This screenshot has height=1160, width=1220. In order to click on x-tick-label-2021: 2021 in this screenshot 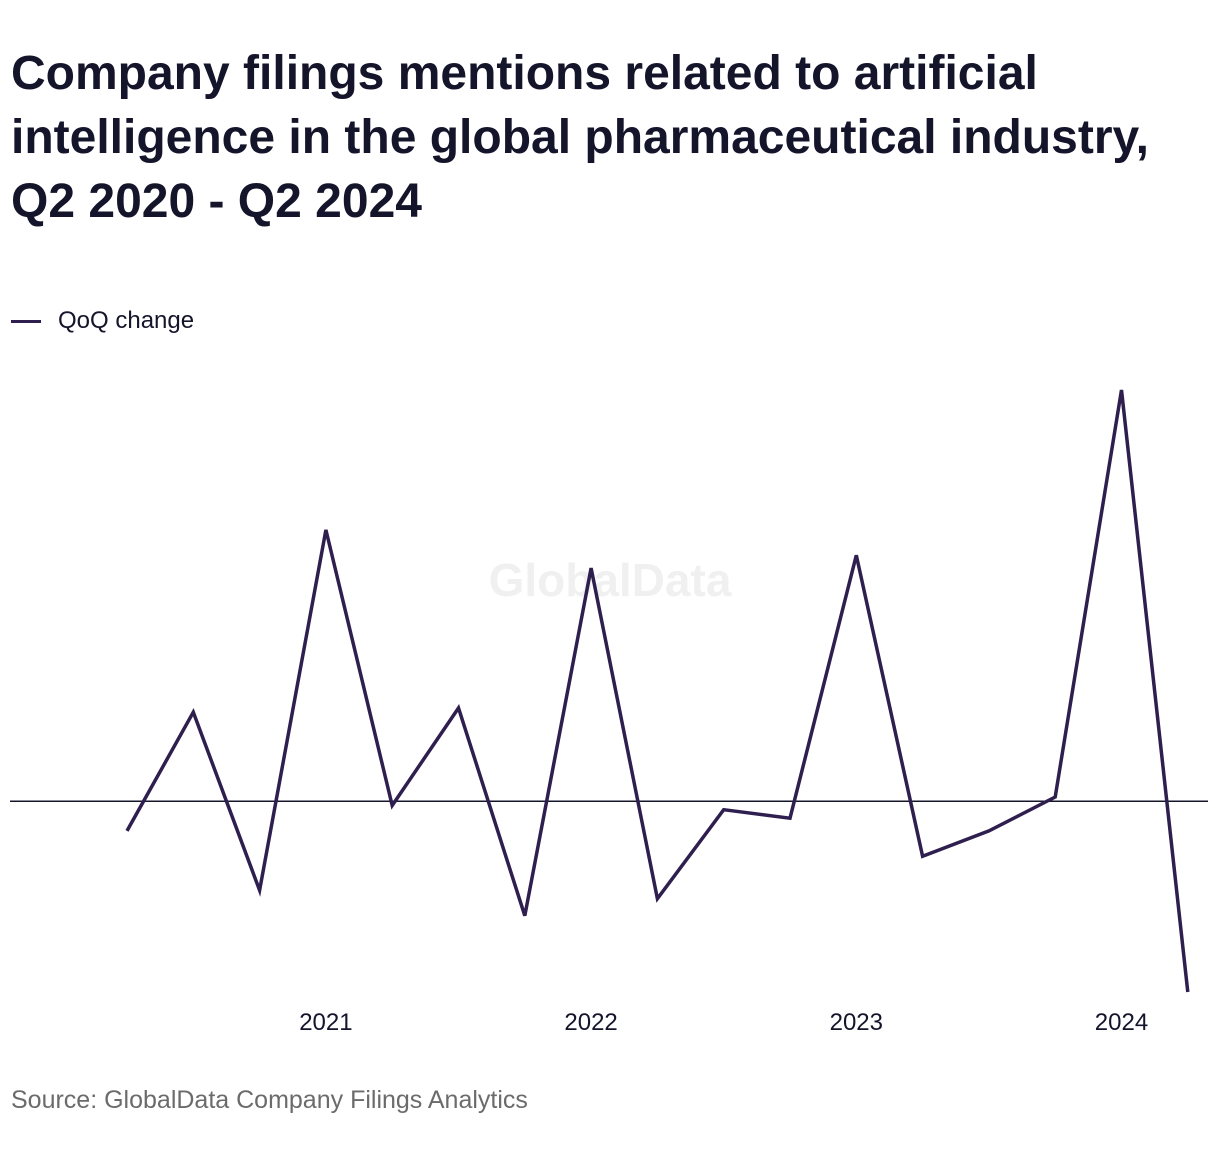, I will do `click(325, 1022)`.